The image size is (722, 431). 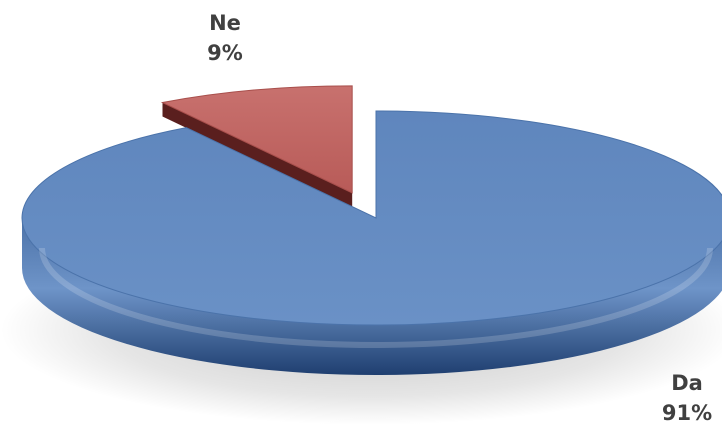 I want to click on data-label-da-value: 91%, so click(x=687, y=413).